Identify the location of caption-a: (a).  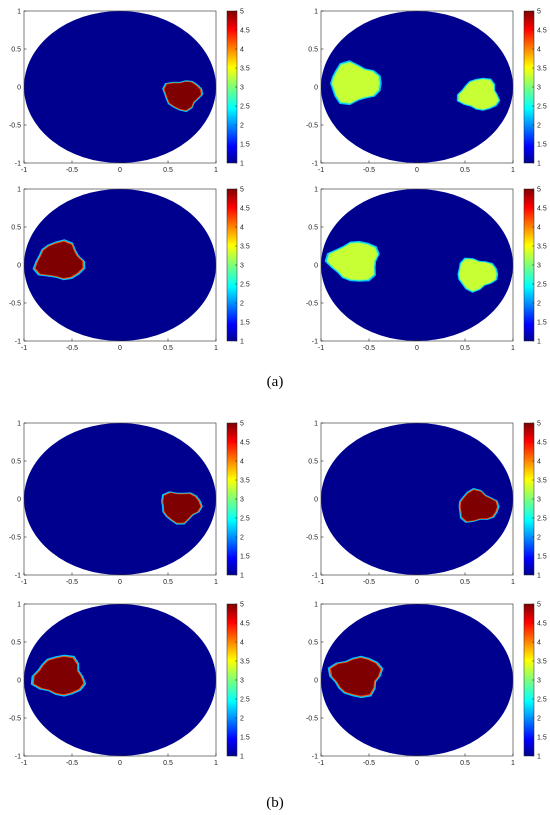
(275, 382).